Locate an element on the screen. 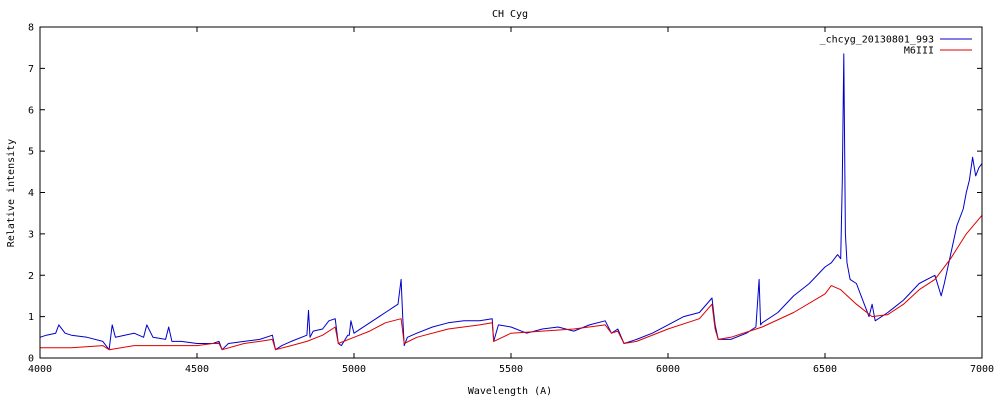 This screenshot has height=400, width=1000. y-tick-label: 8 is located at coordinates (31, 28).